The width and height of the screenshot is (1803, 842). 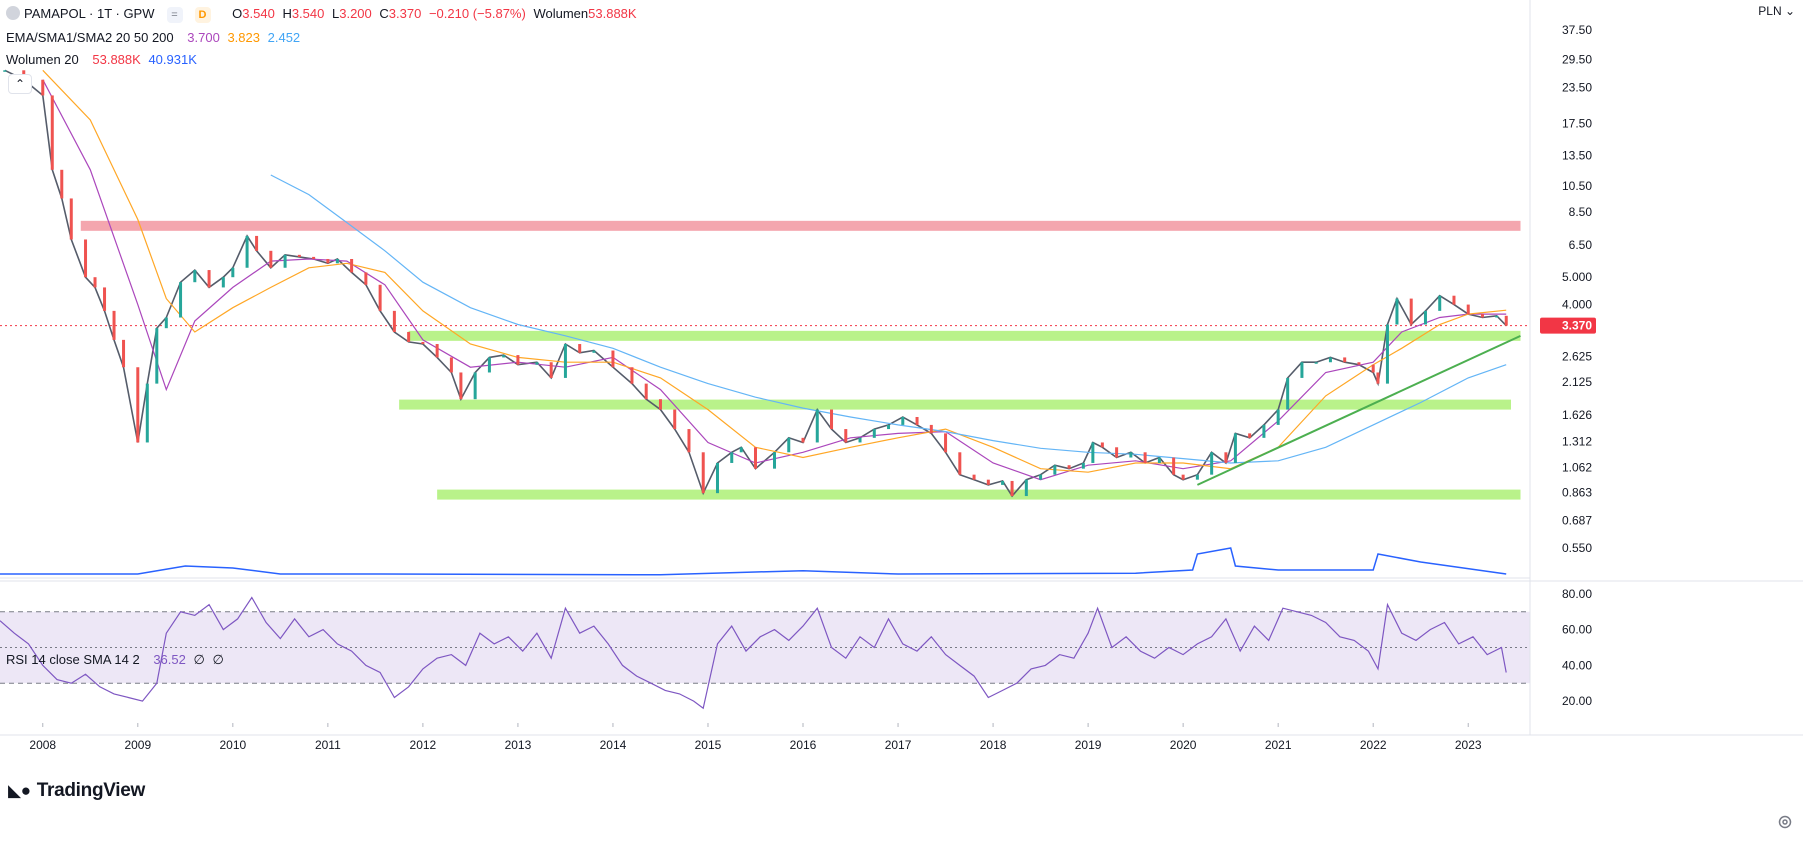 What do you see at coordinates (1577, 382) in the screenshot?
I see `y-tick-label: 2.125` at bounding box center [1577, 382].